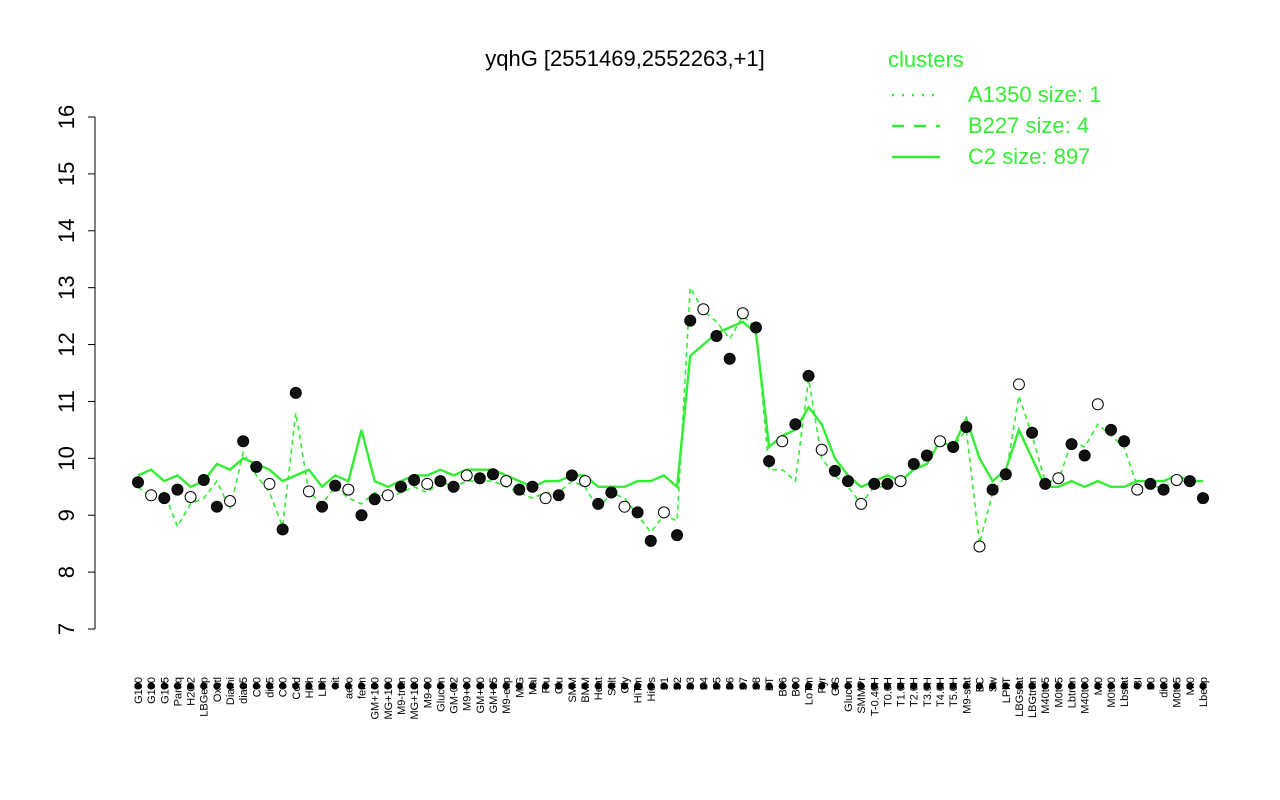  What do you see at coordinates (980, 684) in the screenshot?
I see `x-tick-label: BC` at bounding box center [980, 684].